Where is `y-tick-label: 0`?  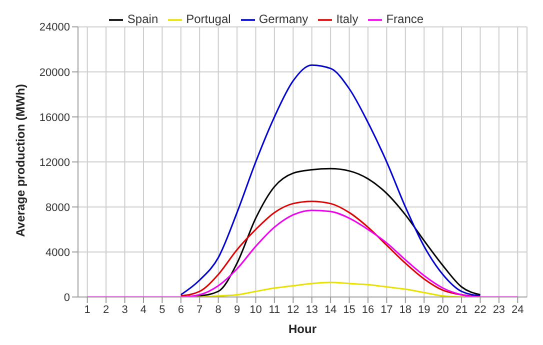 y-tick-label: 0 is located at coordinates (67, 298).